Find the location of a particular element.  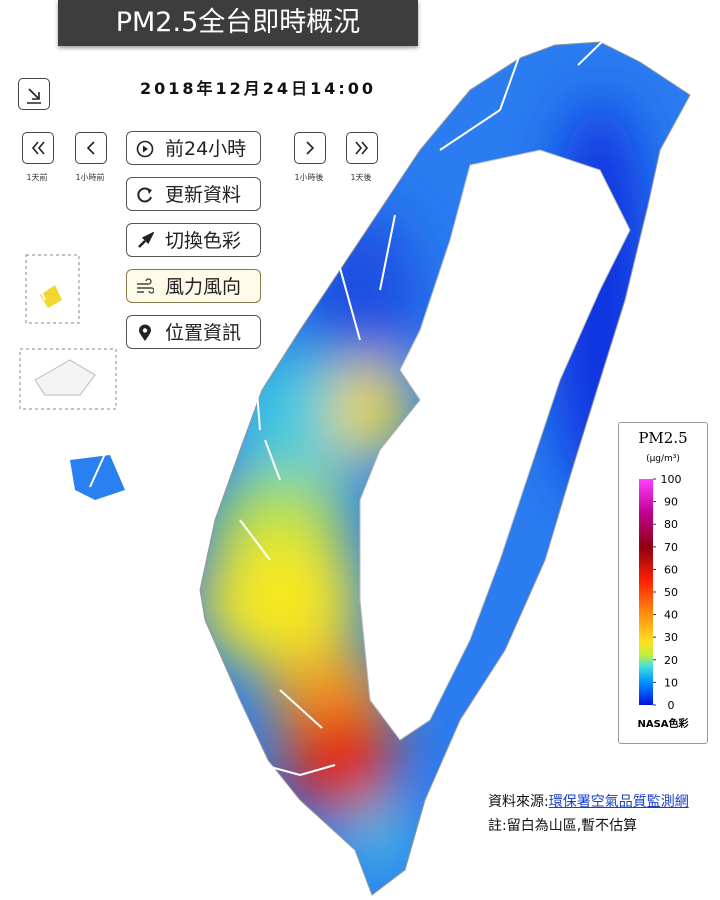

menu-button: 前24小時 is located at coordinates (193, 148).